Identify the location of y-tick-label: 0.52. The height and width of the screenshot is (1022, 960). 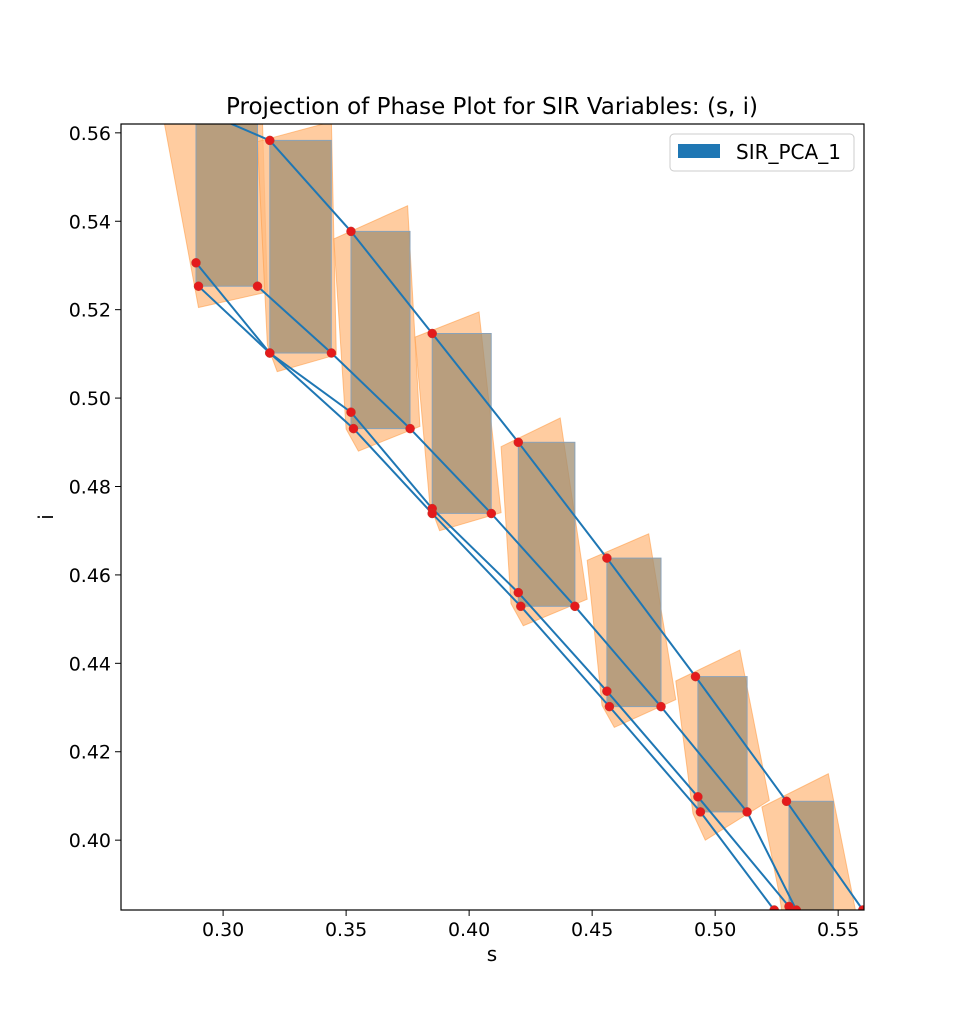
(90, 311).